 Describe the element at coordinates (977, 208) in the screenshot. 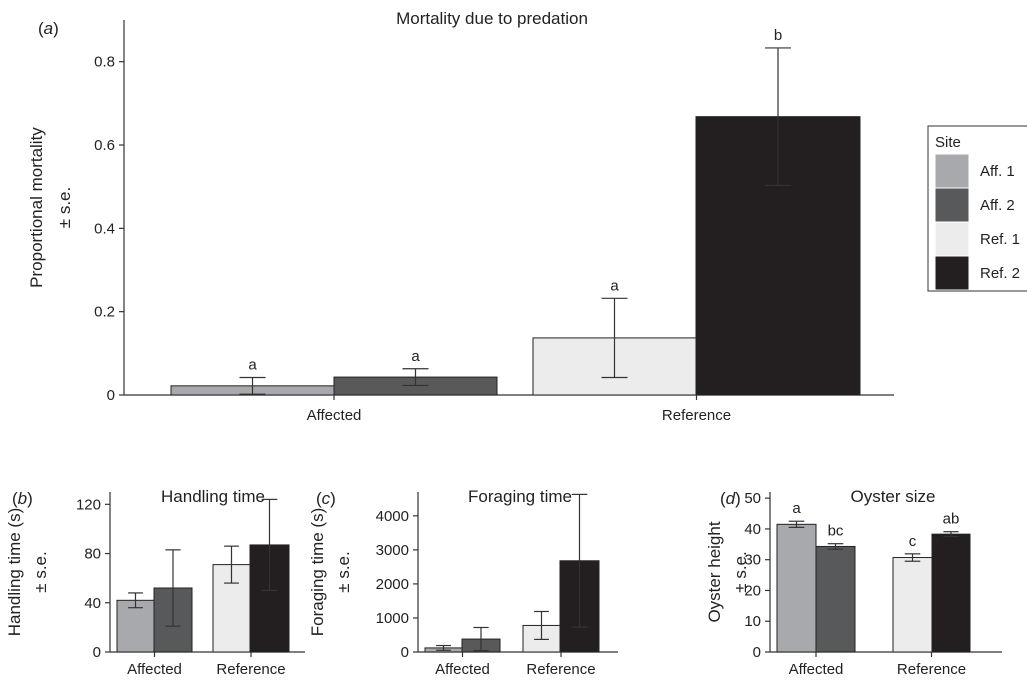

I see `legend: Site Aff. 1 Aff. 2 Ref. 1 Ref. 2` at that location.